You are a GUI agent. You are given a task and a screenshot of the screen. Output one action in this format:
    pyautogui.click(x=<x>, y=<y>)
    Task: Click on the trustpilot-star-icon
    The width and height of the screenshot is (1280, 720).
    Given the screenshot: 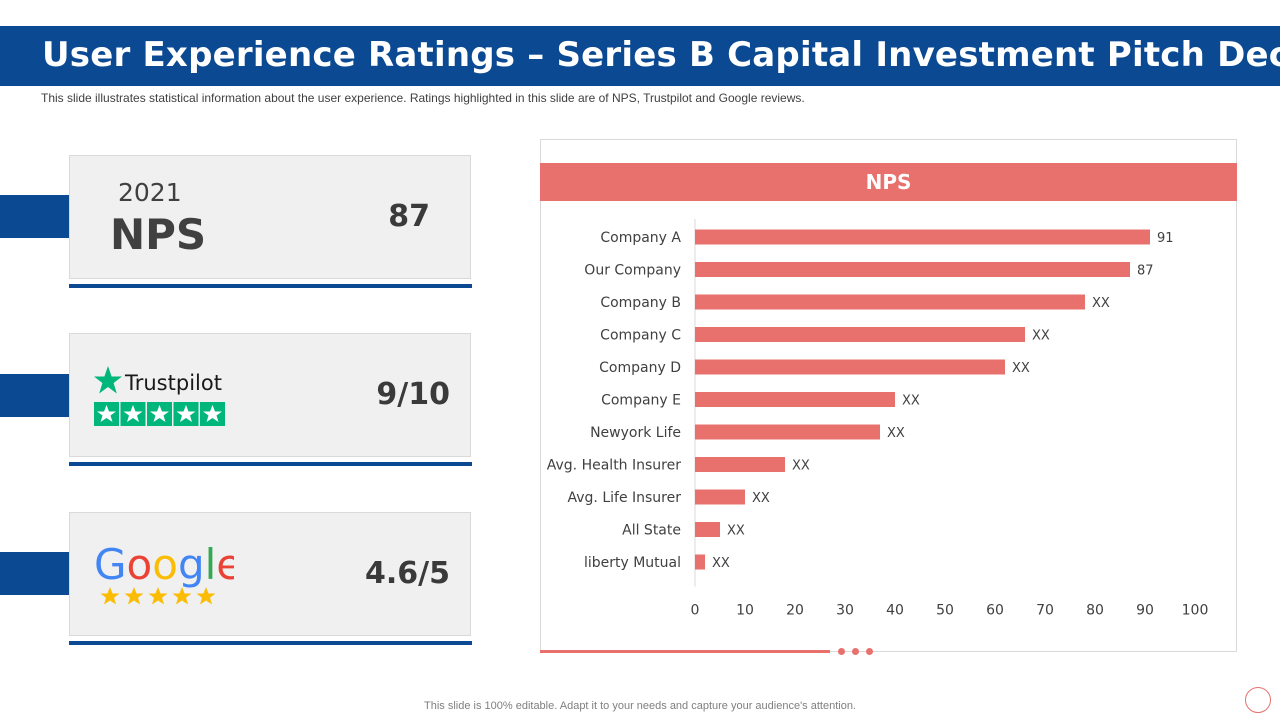 What is the action you would take?
    pyautogui.click(x=108, y=380)
    